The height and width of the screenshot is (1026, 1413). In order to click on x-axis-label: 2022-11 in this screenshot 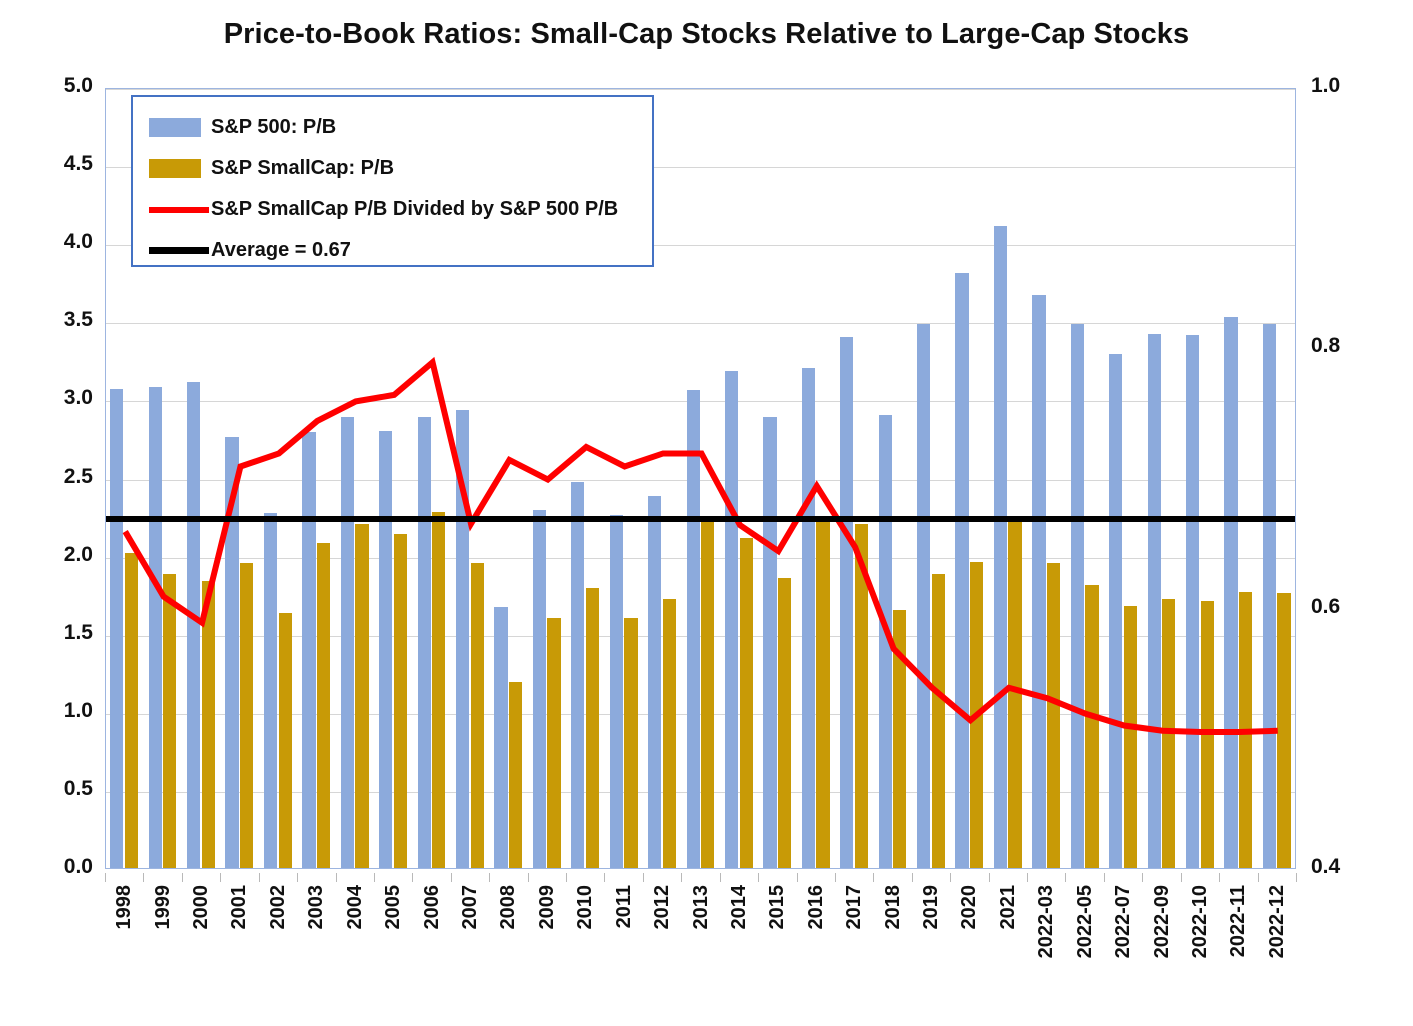, I will do `click(1238, 921)`.